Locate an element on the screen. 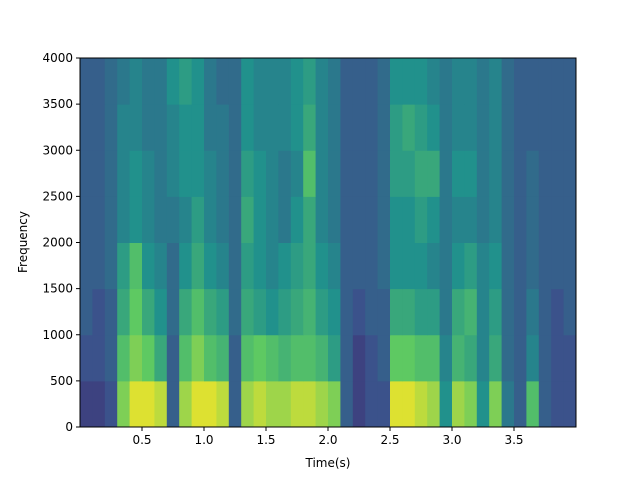 The image size is (640, 484). y-tick-label: 3000 is located at coordinates (57, 150).